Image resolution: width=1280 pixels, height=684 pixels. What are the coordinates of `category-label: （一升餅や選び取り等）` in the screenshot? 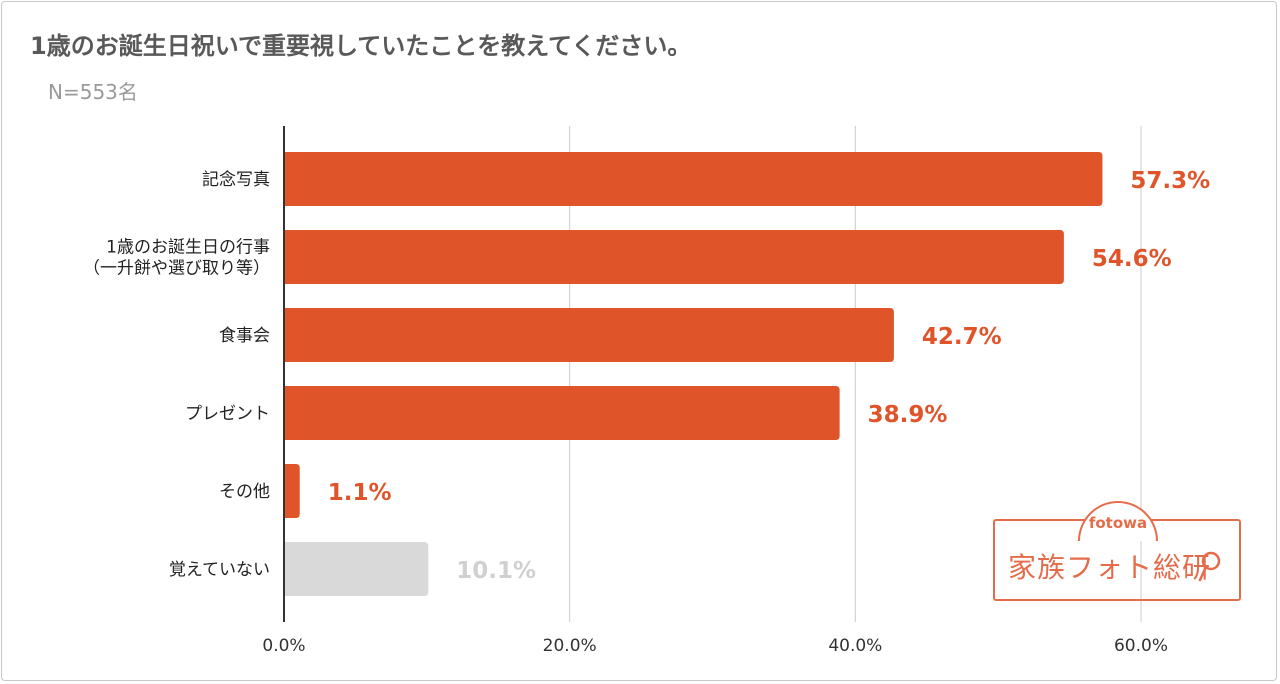 It's located at (176, 269).